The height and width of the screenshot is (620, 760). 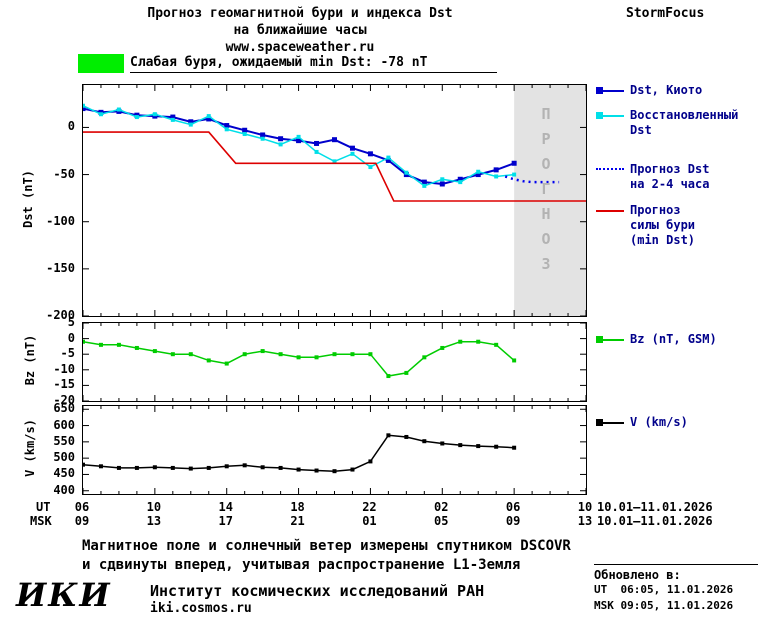 What do you see at coordinates (67, 353) in the screenshot?
I see `y-tick-label: -5` at bounding box center [67, 353].